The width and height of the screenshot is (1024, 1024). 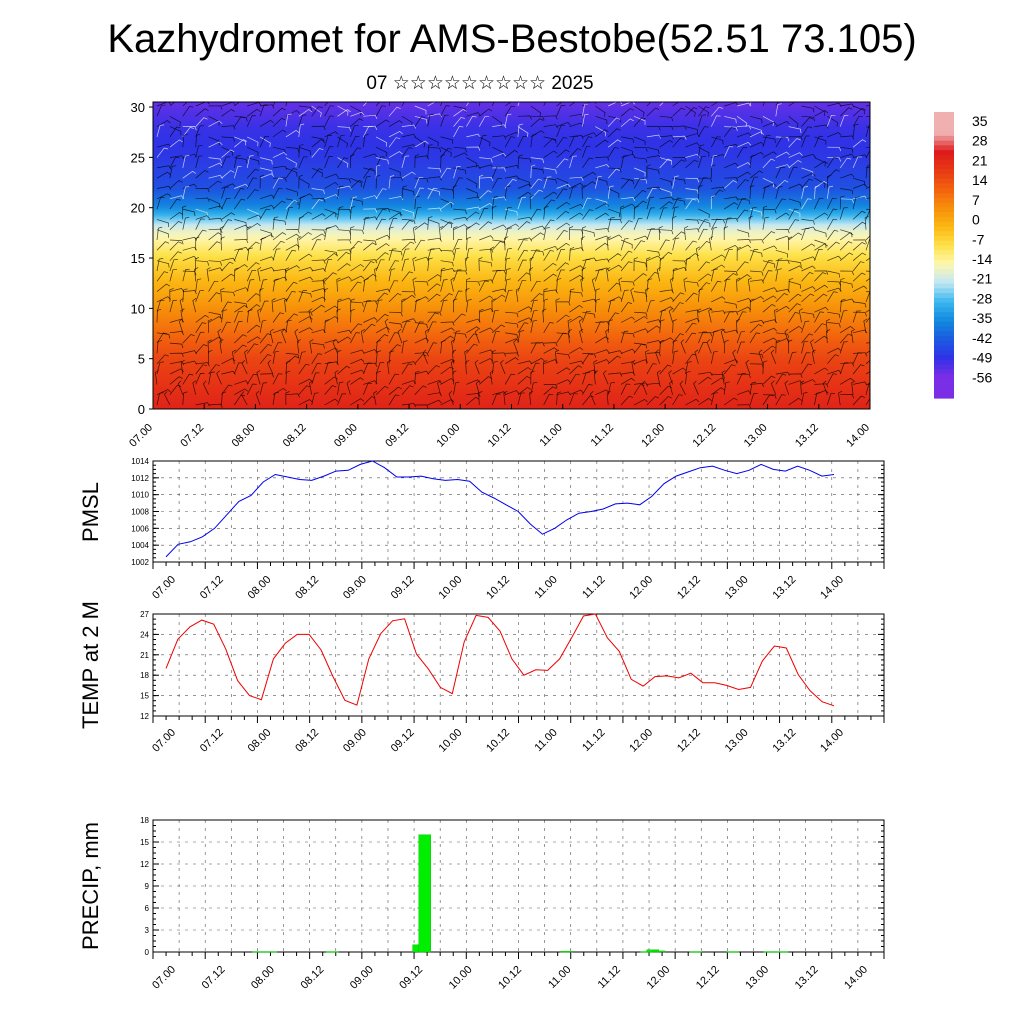 What do you see at coordinates (144, 614) in the screenshot?
I see `temp-ytick-label: 27` at bounding box center [144, 614].